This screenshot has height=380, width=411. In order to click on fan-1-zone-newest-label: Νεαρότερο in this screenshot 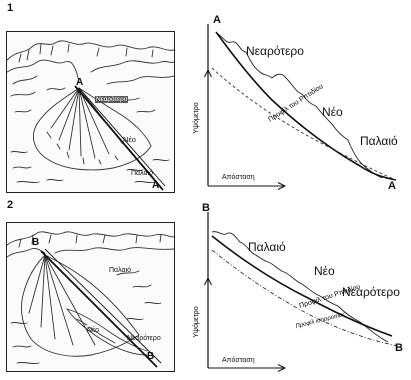, I will do `click(112, 99)`.